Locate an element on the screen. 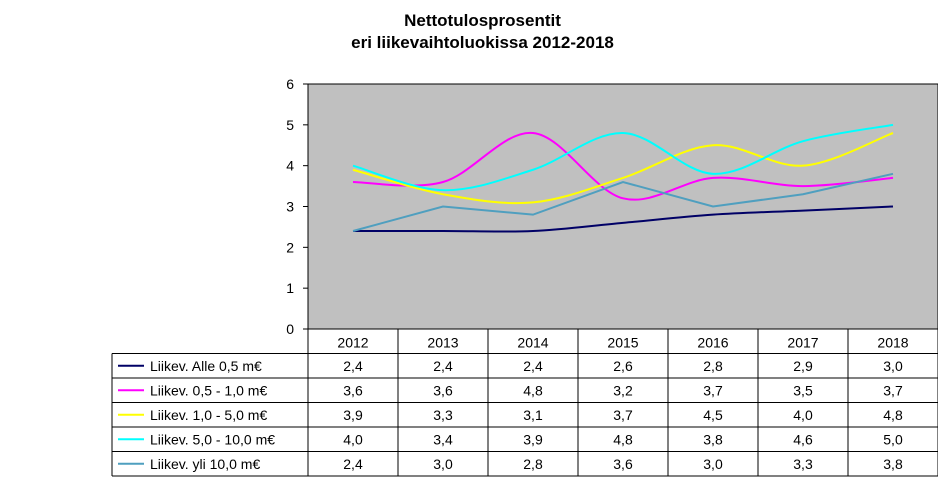 The height and width of the screenshot is (485, 938). legend-label-4: Liikev. 5,0 - 10,0 m€ is located at coordinates (212, 439).